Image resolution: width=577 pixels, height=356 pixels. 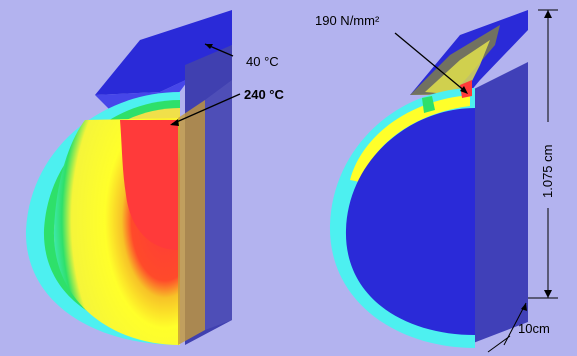 I want to click on label-240c: 240 °C, so click(x=264, y=94).